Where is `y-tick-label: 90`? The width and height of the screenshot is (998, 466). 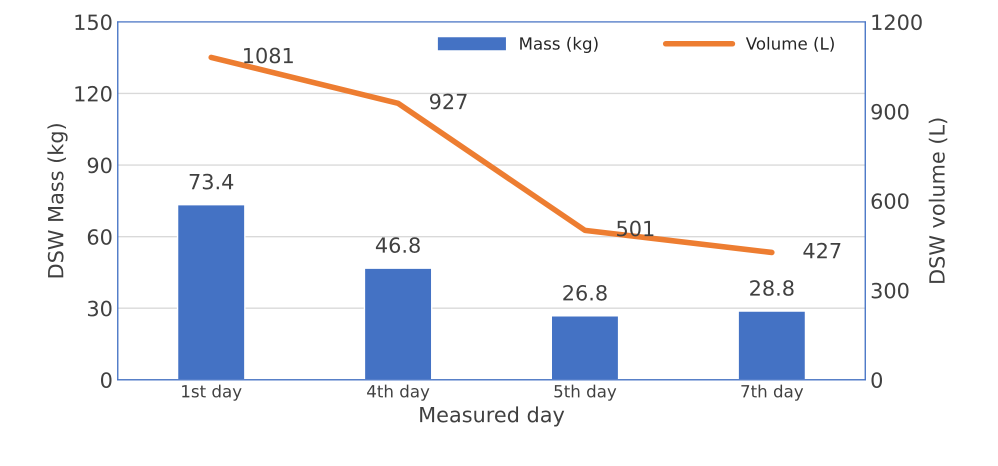
y-tick-label: 90 is located at coordinates (100, 166).